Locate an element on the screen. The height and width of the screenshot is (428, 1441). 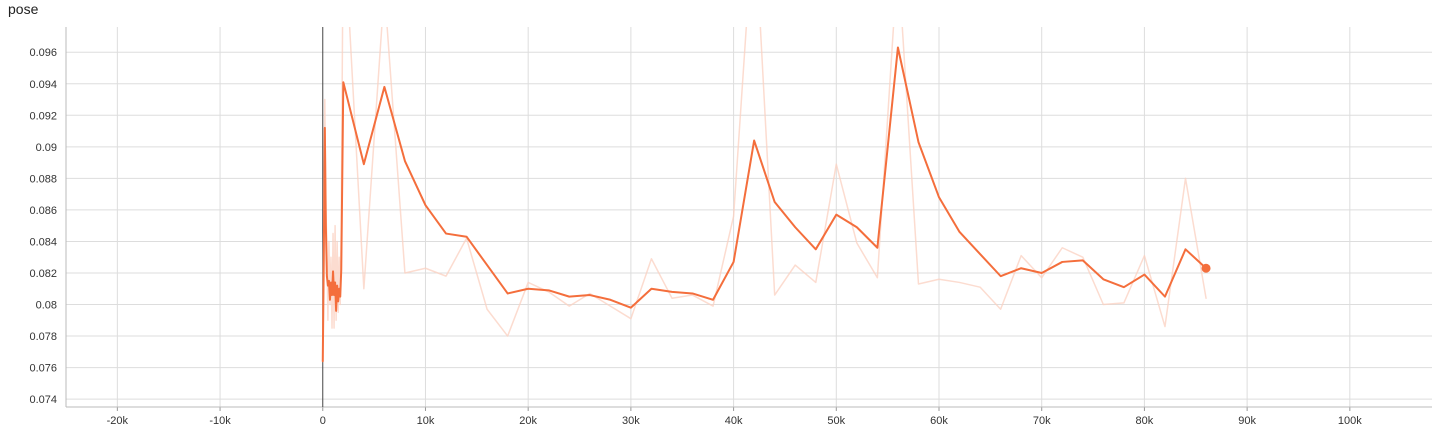
x-tick-label: 50k is located at coordinates (836, 421).